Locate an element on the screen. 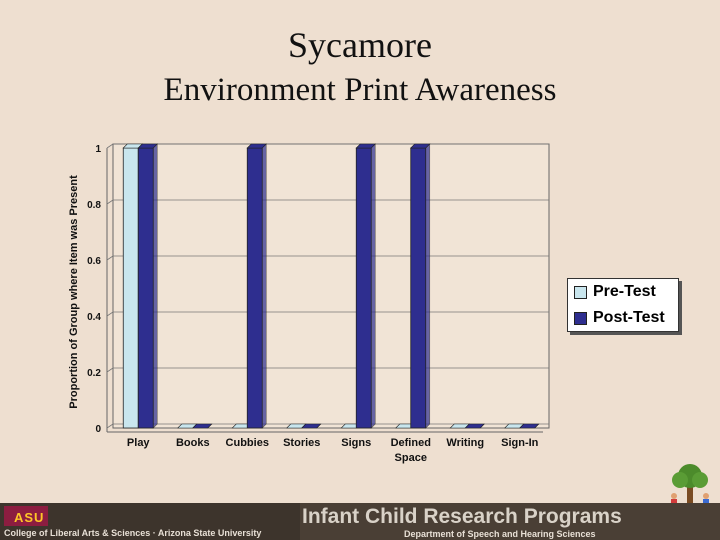 Image resolution: width=720 pixels, height=540 pixels. asu-logo-text: ASU is located at coordinates (29, 517).